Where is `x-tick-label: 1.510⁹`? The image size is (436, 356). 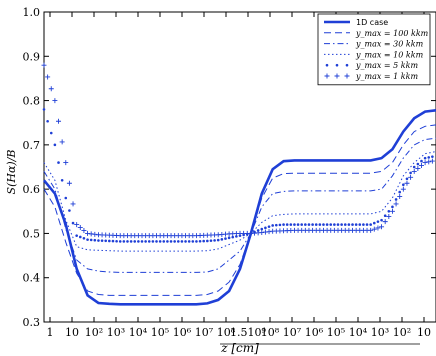 x-tick-label: 1.510⁹ is located at coordinates (248, 332).